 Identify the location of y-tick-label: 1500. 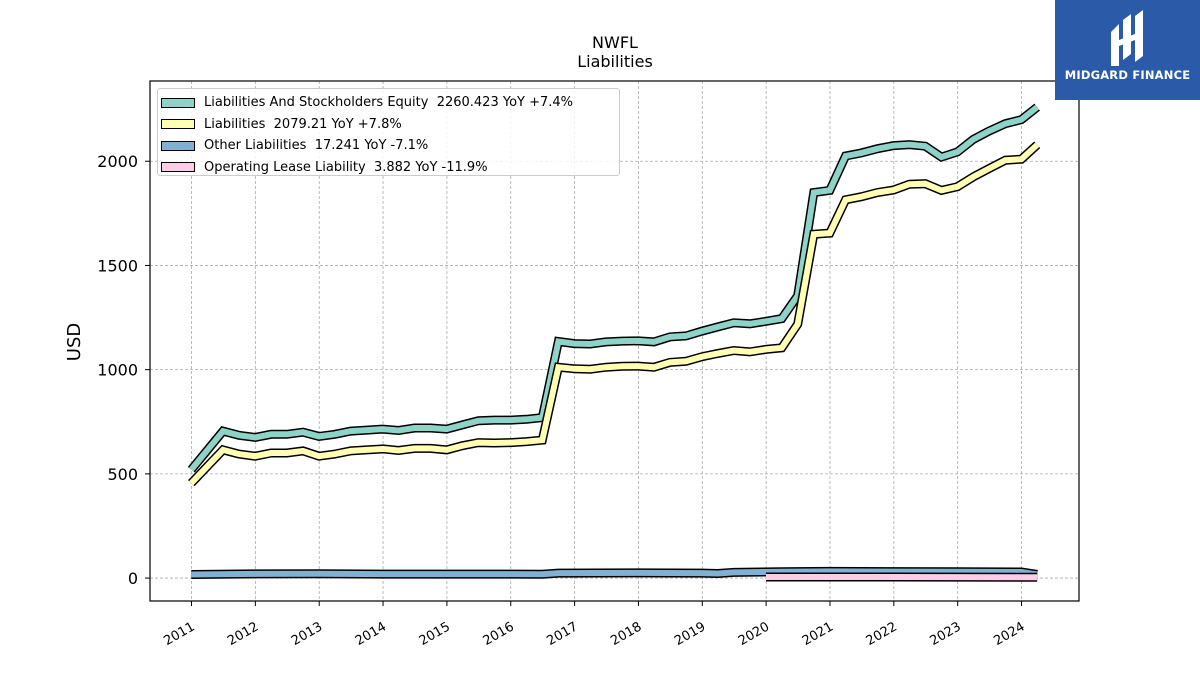
(117, 265).